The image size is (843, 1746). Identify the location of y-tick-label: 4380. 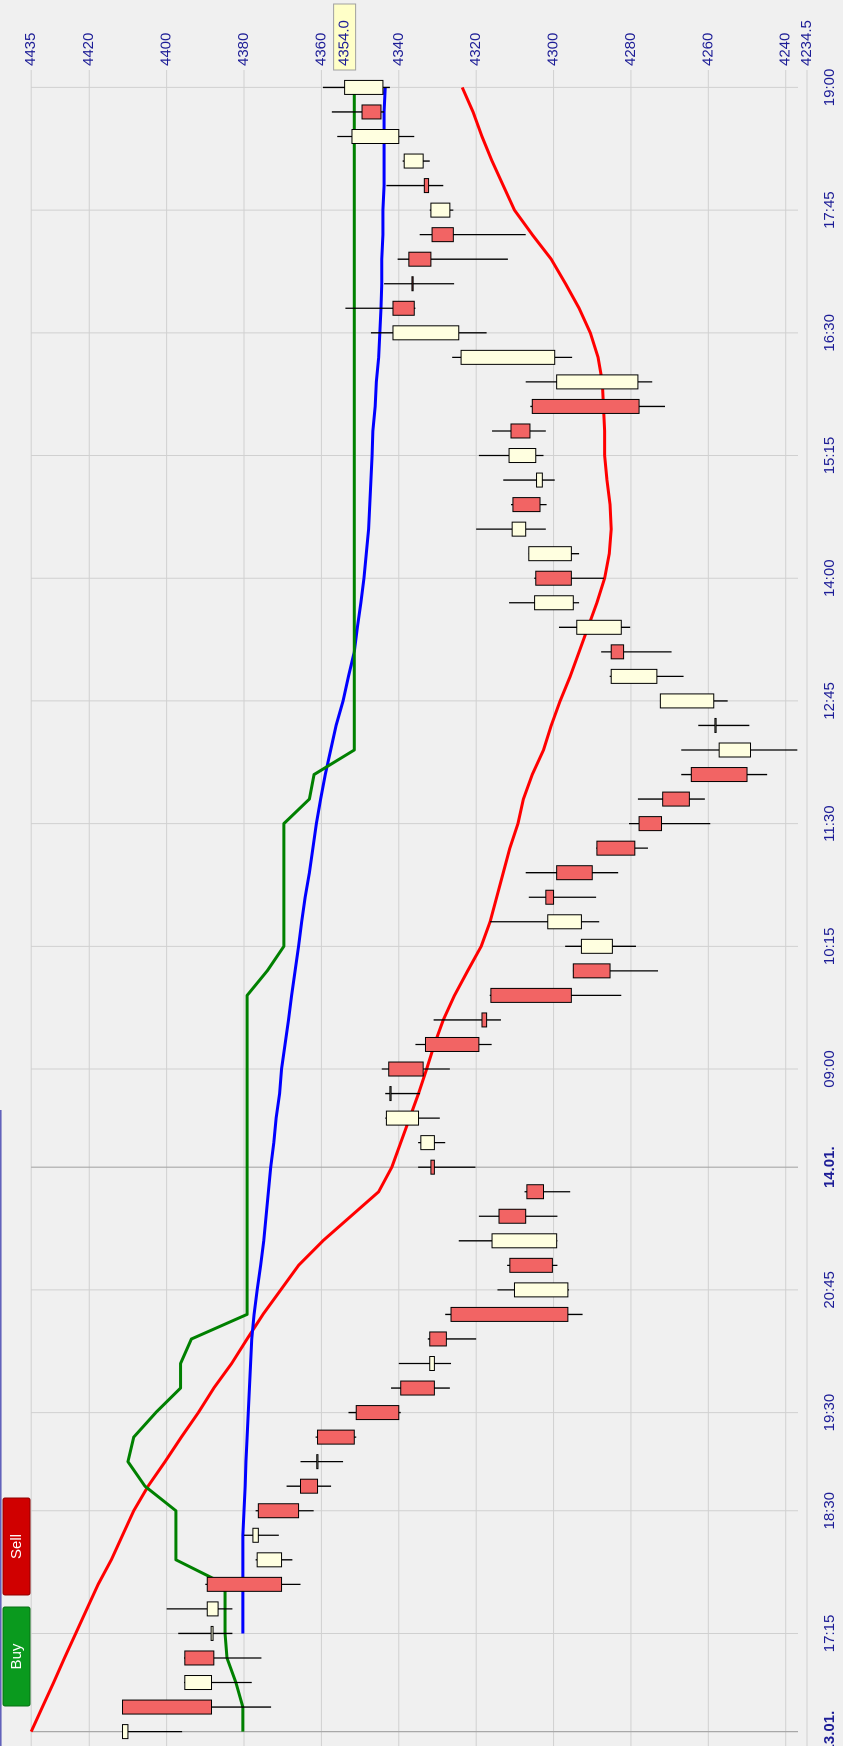
(243, 49).